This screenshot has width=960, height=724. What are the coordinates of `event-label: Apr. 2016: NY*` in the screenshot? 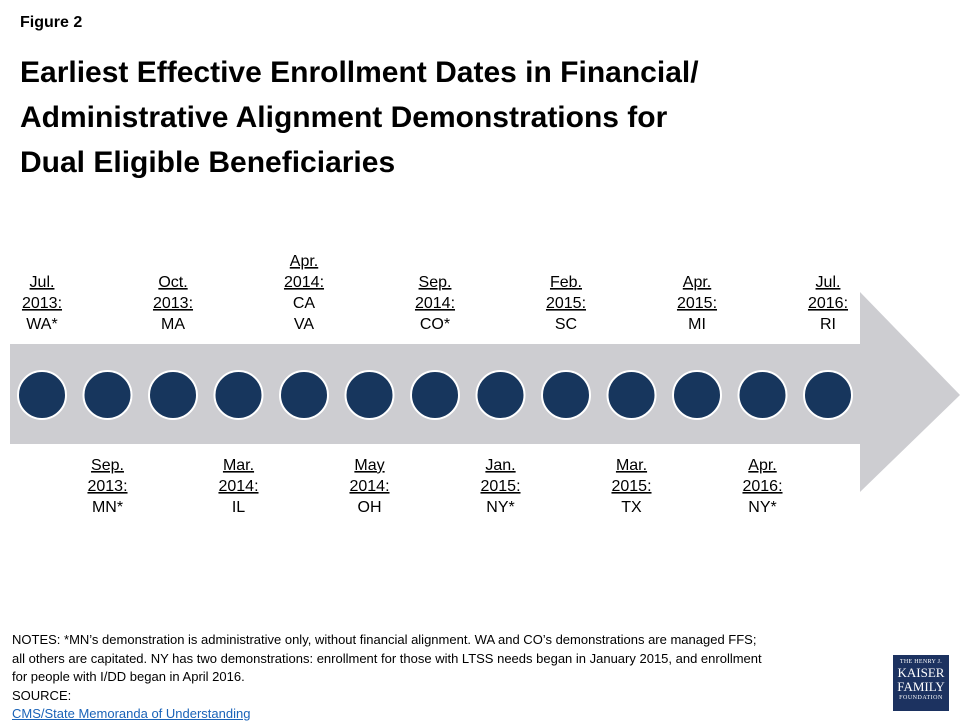 It's located at (762, 486).